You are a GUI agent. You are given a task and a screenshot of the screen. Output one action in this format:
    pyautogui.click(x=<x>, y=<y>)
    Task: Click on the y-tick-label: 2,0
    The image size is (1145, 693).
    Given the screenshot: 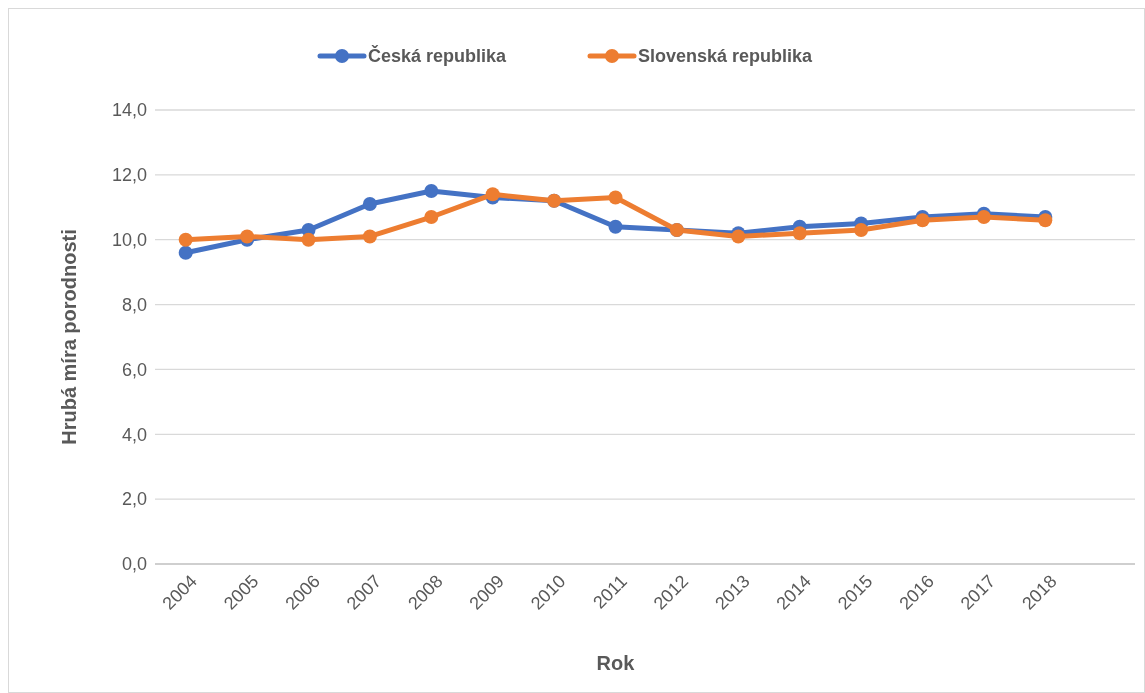 What is the action you would take?
    pyautogui.click(x=134, y=499)
    